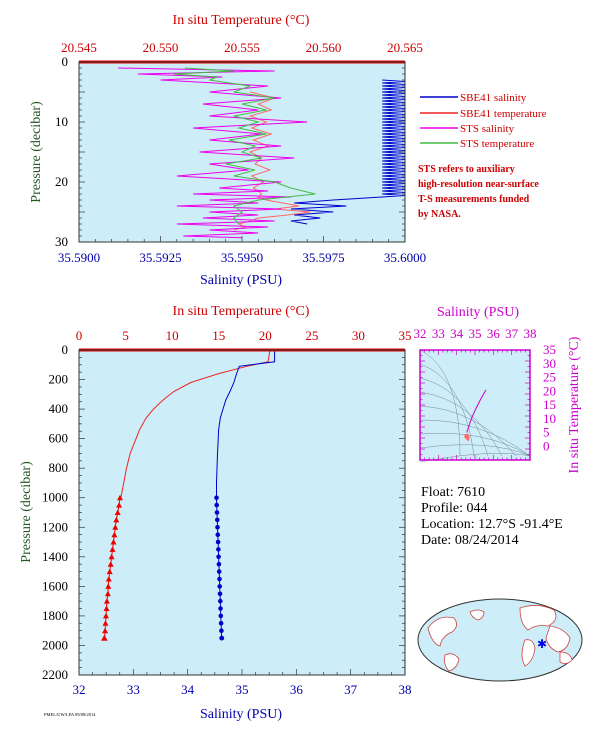  Describe the element at coordinates (549, 418) in the screenshot. I see `ts-temperature-tick-label: 10` at that location.